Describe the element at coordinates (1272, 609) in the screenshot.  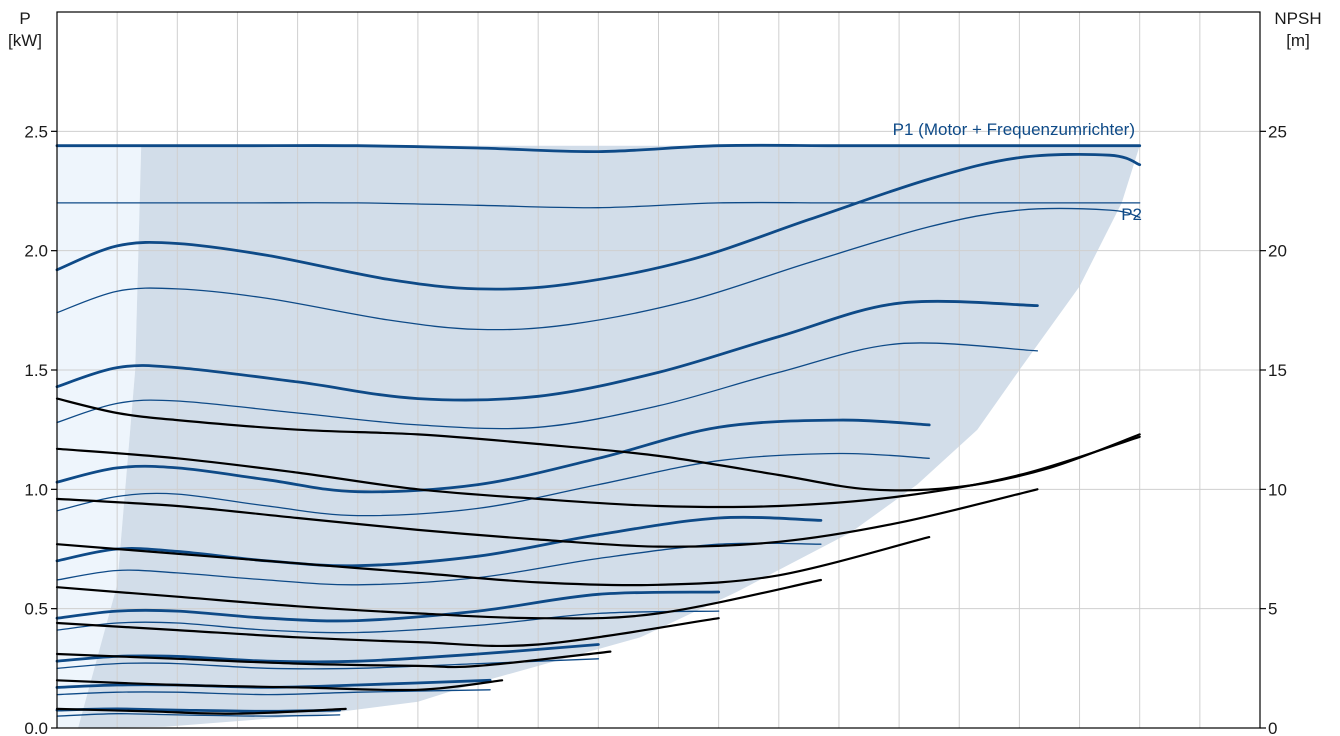
I see `right-tick-label: 5` at that location.